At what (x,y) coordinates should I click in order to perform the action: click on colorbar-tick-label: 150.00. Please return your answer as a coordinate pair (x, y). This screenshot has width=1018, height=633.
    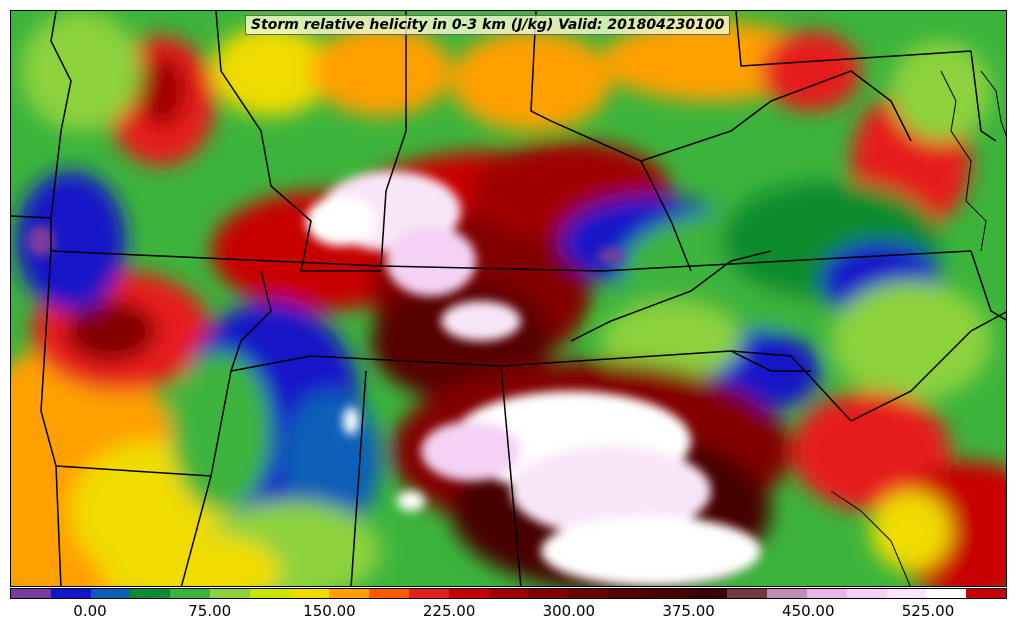
    Looking at the image, I should click on (329, 611).